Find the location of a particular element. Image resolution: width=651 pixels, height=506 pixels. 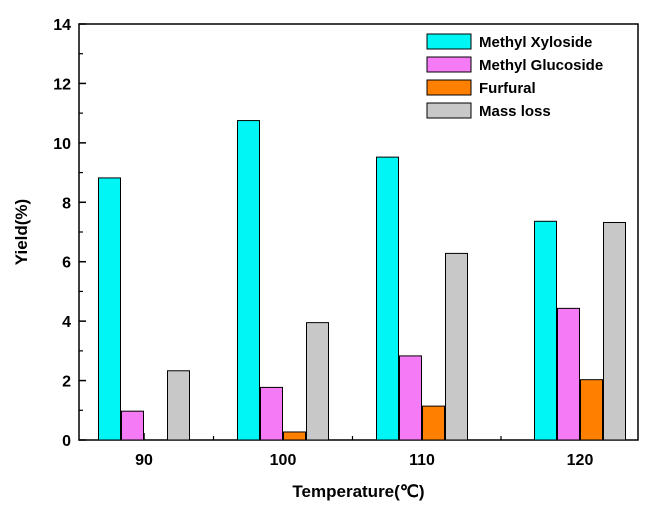

x-axis-title: Temperature(℃) is located at coordinates (358, 491).